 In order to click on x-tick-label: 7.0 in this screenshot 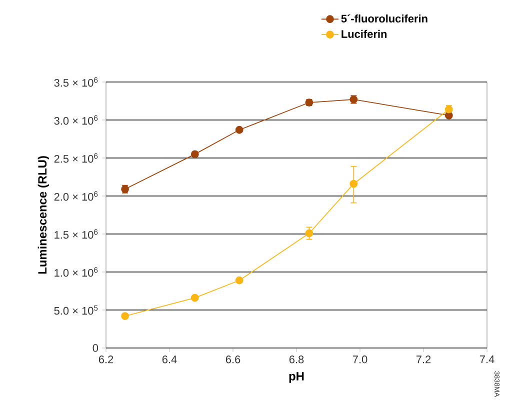, I will do `click(360, 360)`.